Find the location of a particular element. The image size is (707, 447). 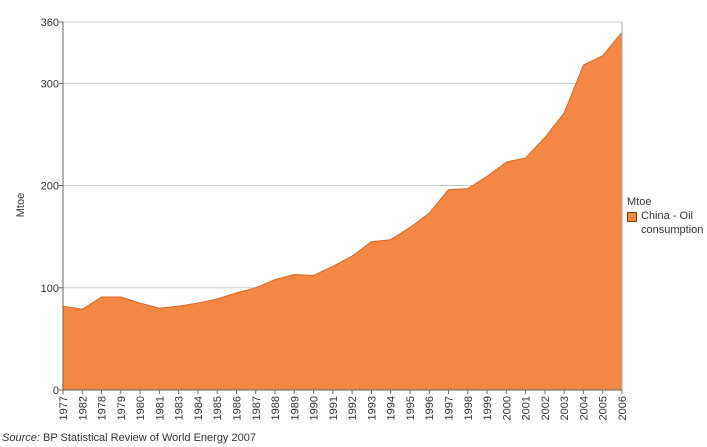

x-tick-label: 1981 is located at coordinates (160, 408).